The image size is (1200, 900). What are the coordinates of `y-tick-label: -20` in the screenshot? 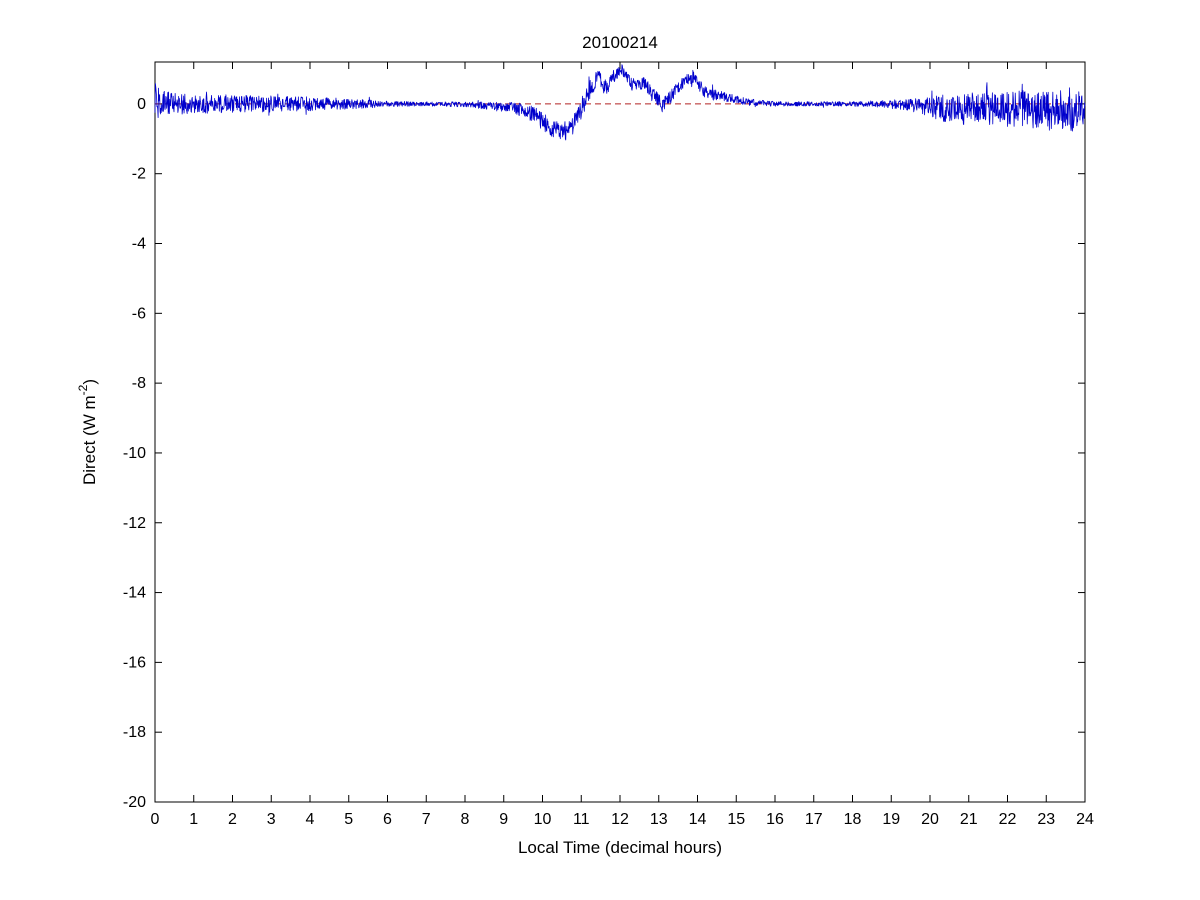 It's located at (134, 802).